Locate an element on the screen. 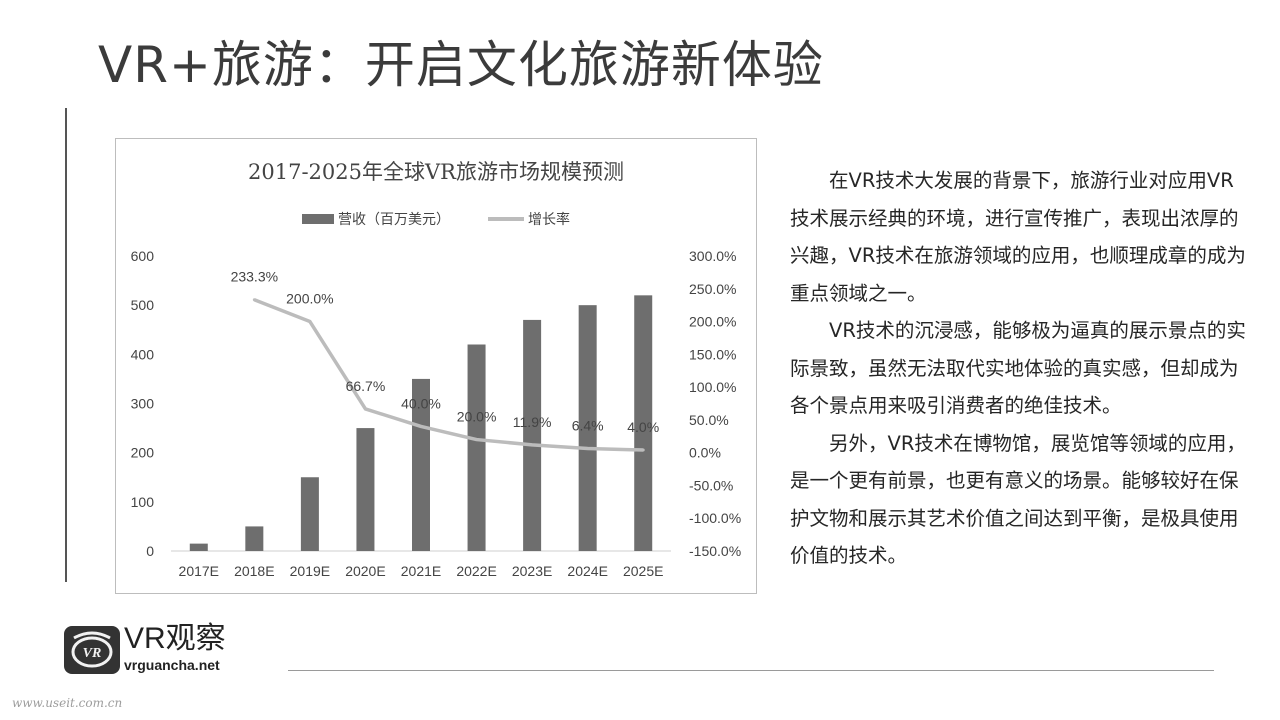 The width and height of the screenshot is (1280, 720). y-left-tick-label: 100 is located at coordinates (143, 502).